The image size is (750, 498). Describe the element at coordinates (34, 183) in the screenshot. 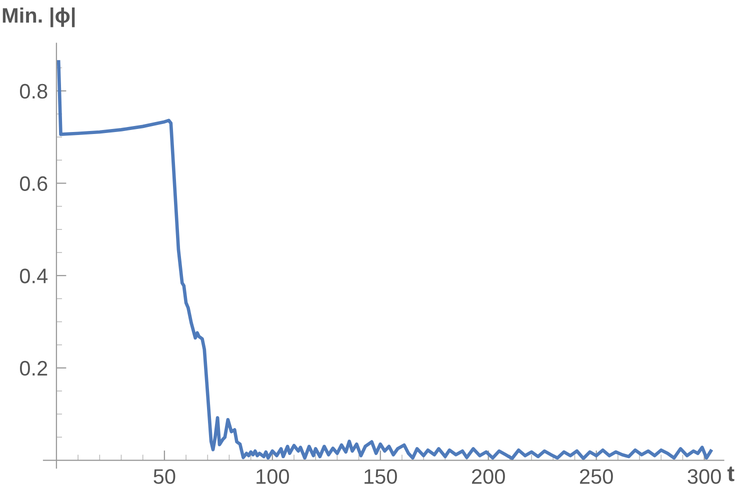

I see `y-tick-label: 0.6` at that location.